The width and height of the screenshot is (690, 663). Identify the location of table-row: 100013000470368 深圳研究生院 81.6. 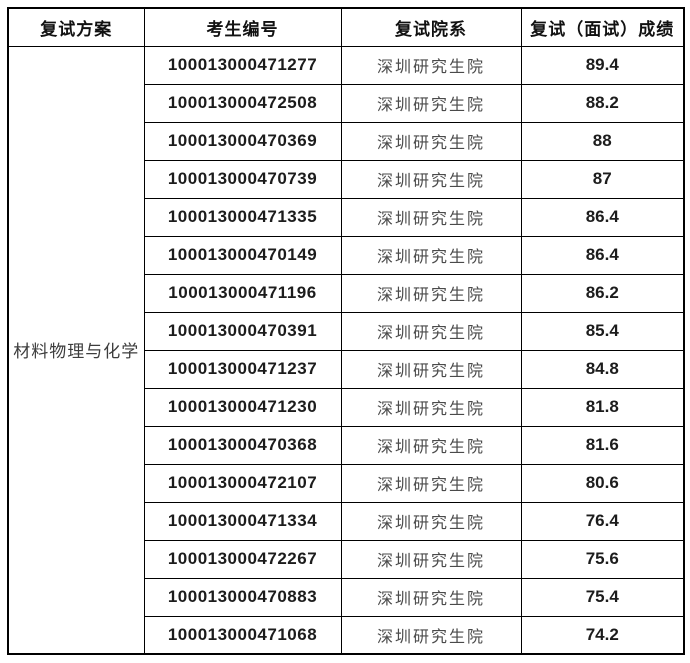
(346, 445).